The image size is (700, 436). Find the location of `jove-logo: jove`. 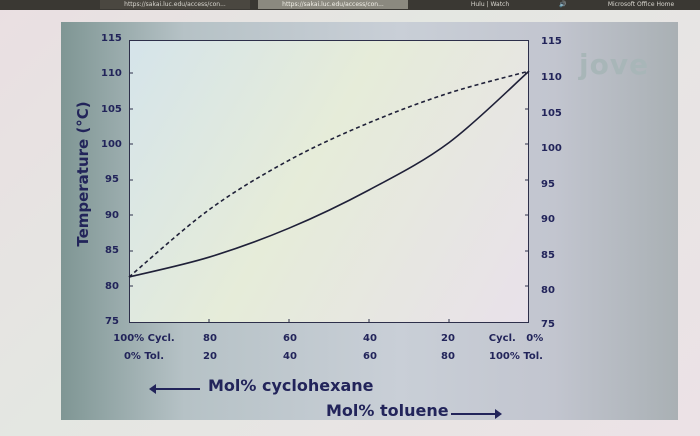

jove-logo: jove is located at coordinates (614, 64).